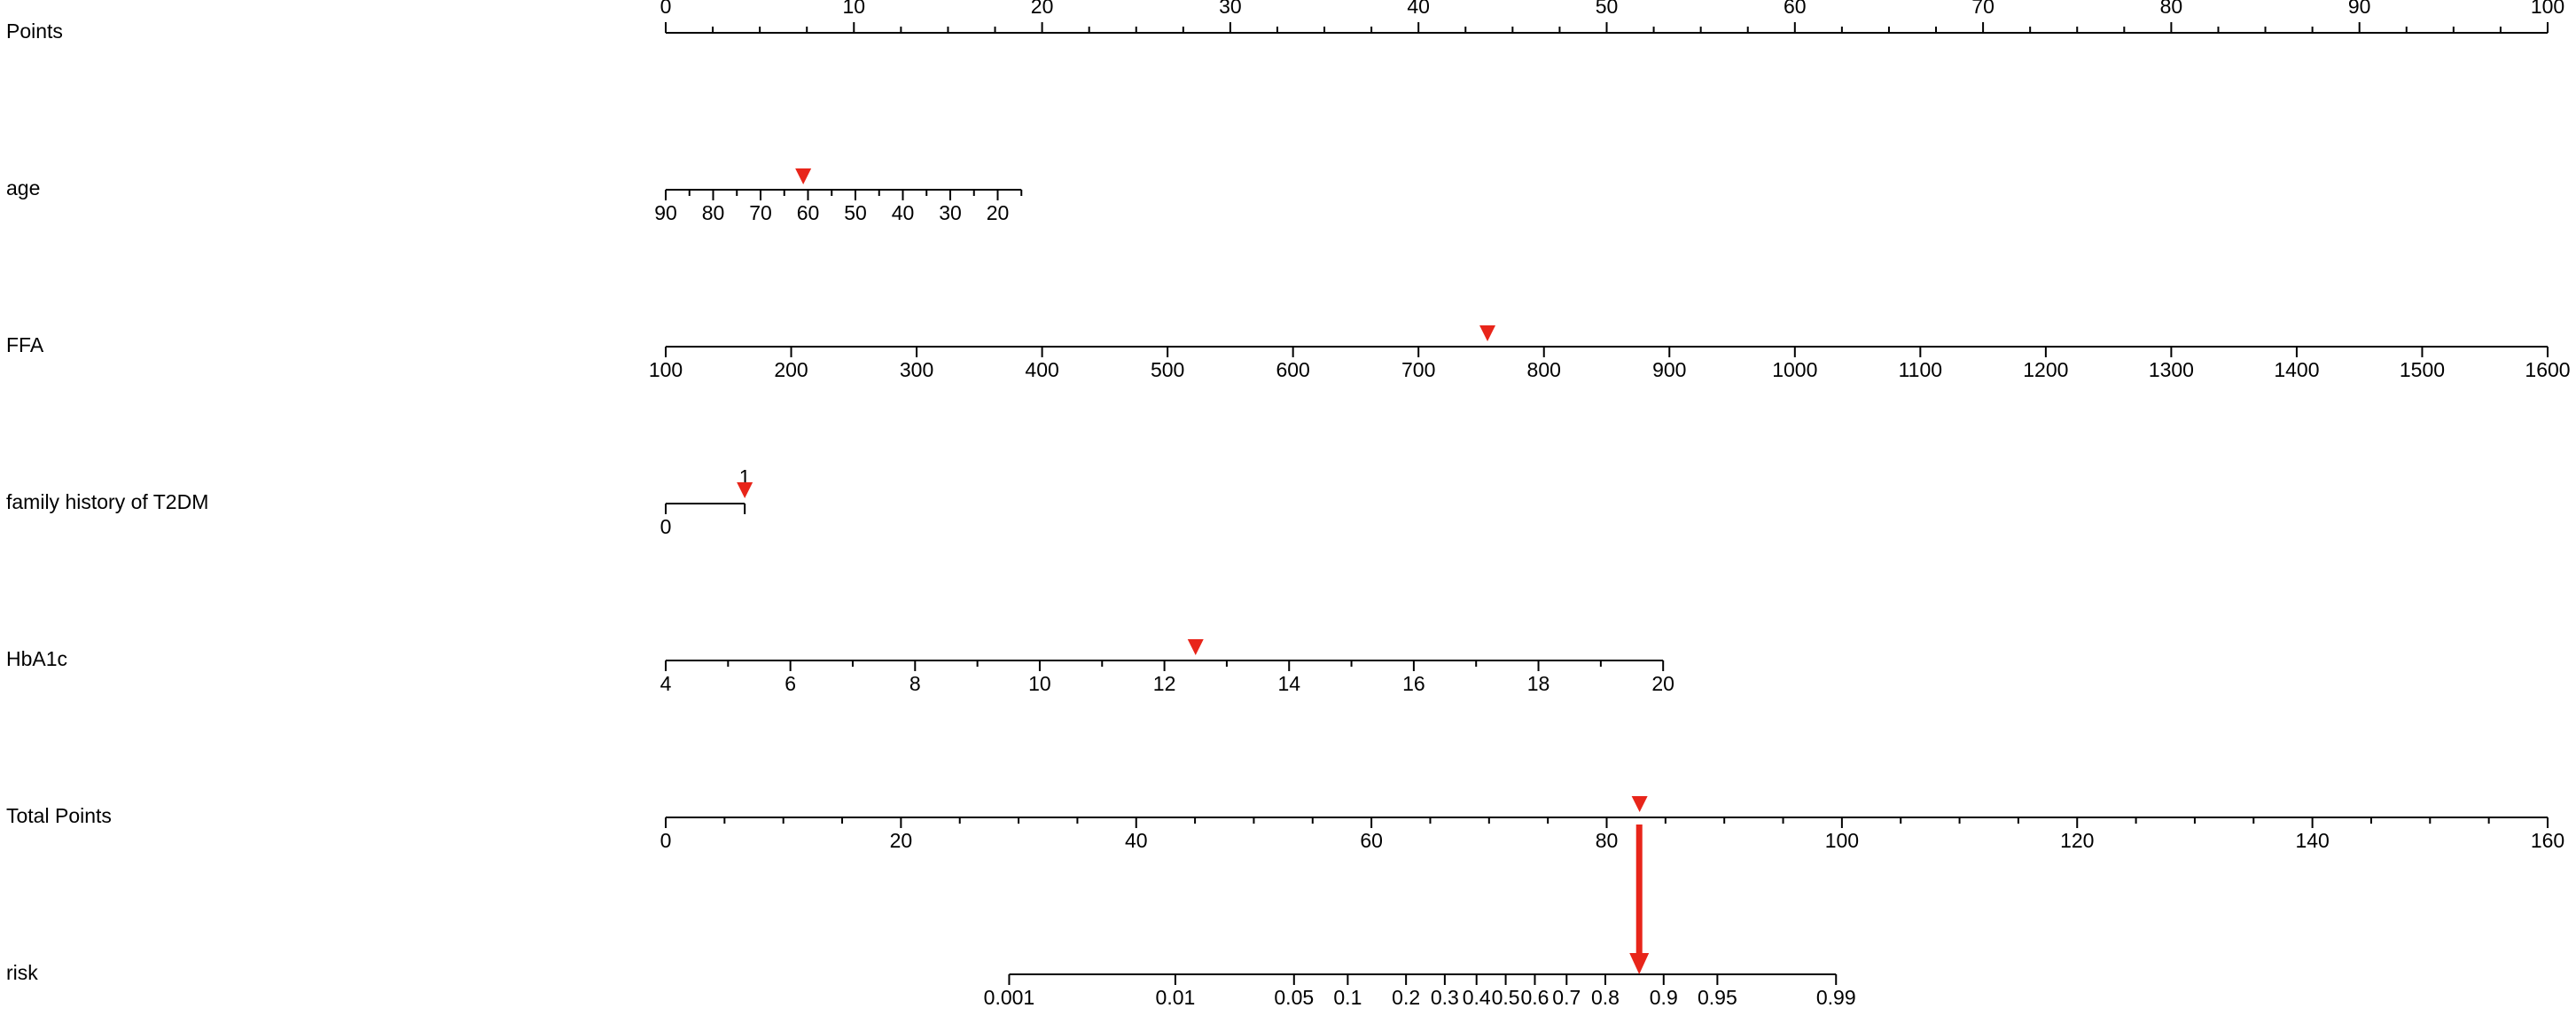 The height and width of the screenshot is (1016, 2576). I want to click on tick-label: 500, so click(1167, 369).